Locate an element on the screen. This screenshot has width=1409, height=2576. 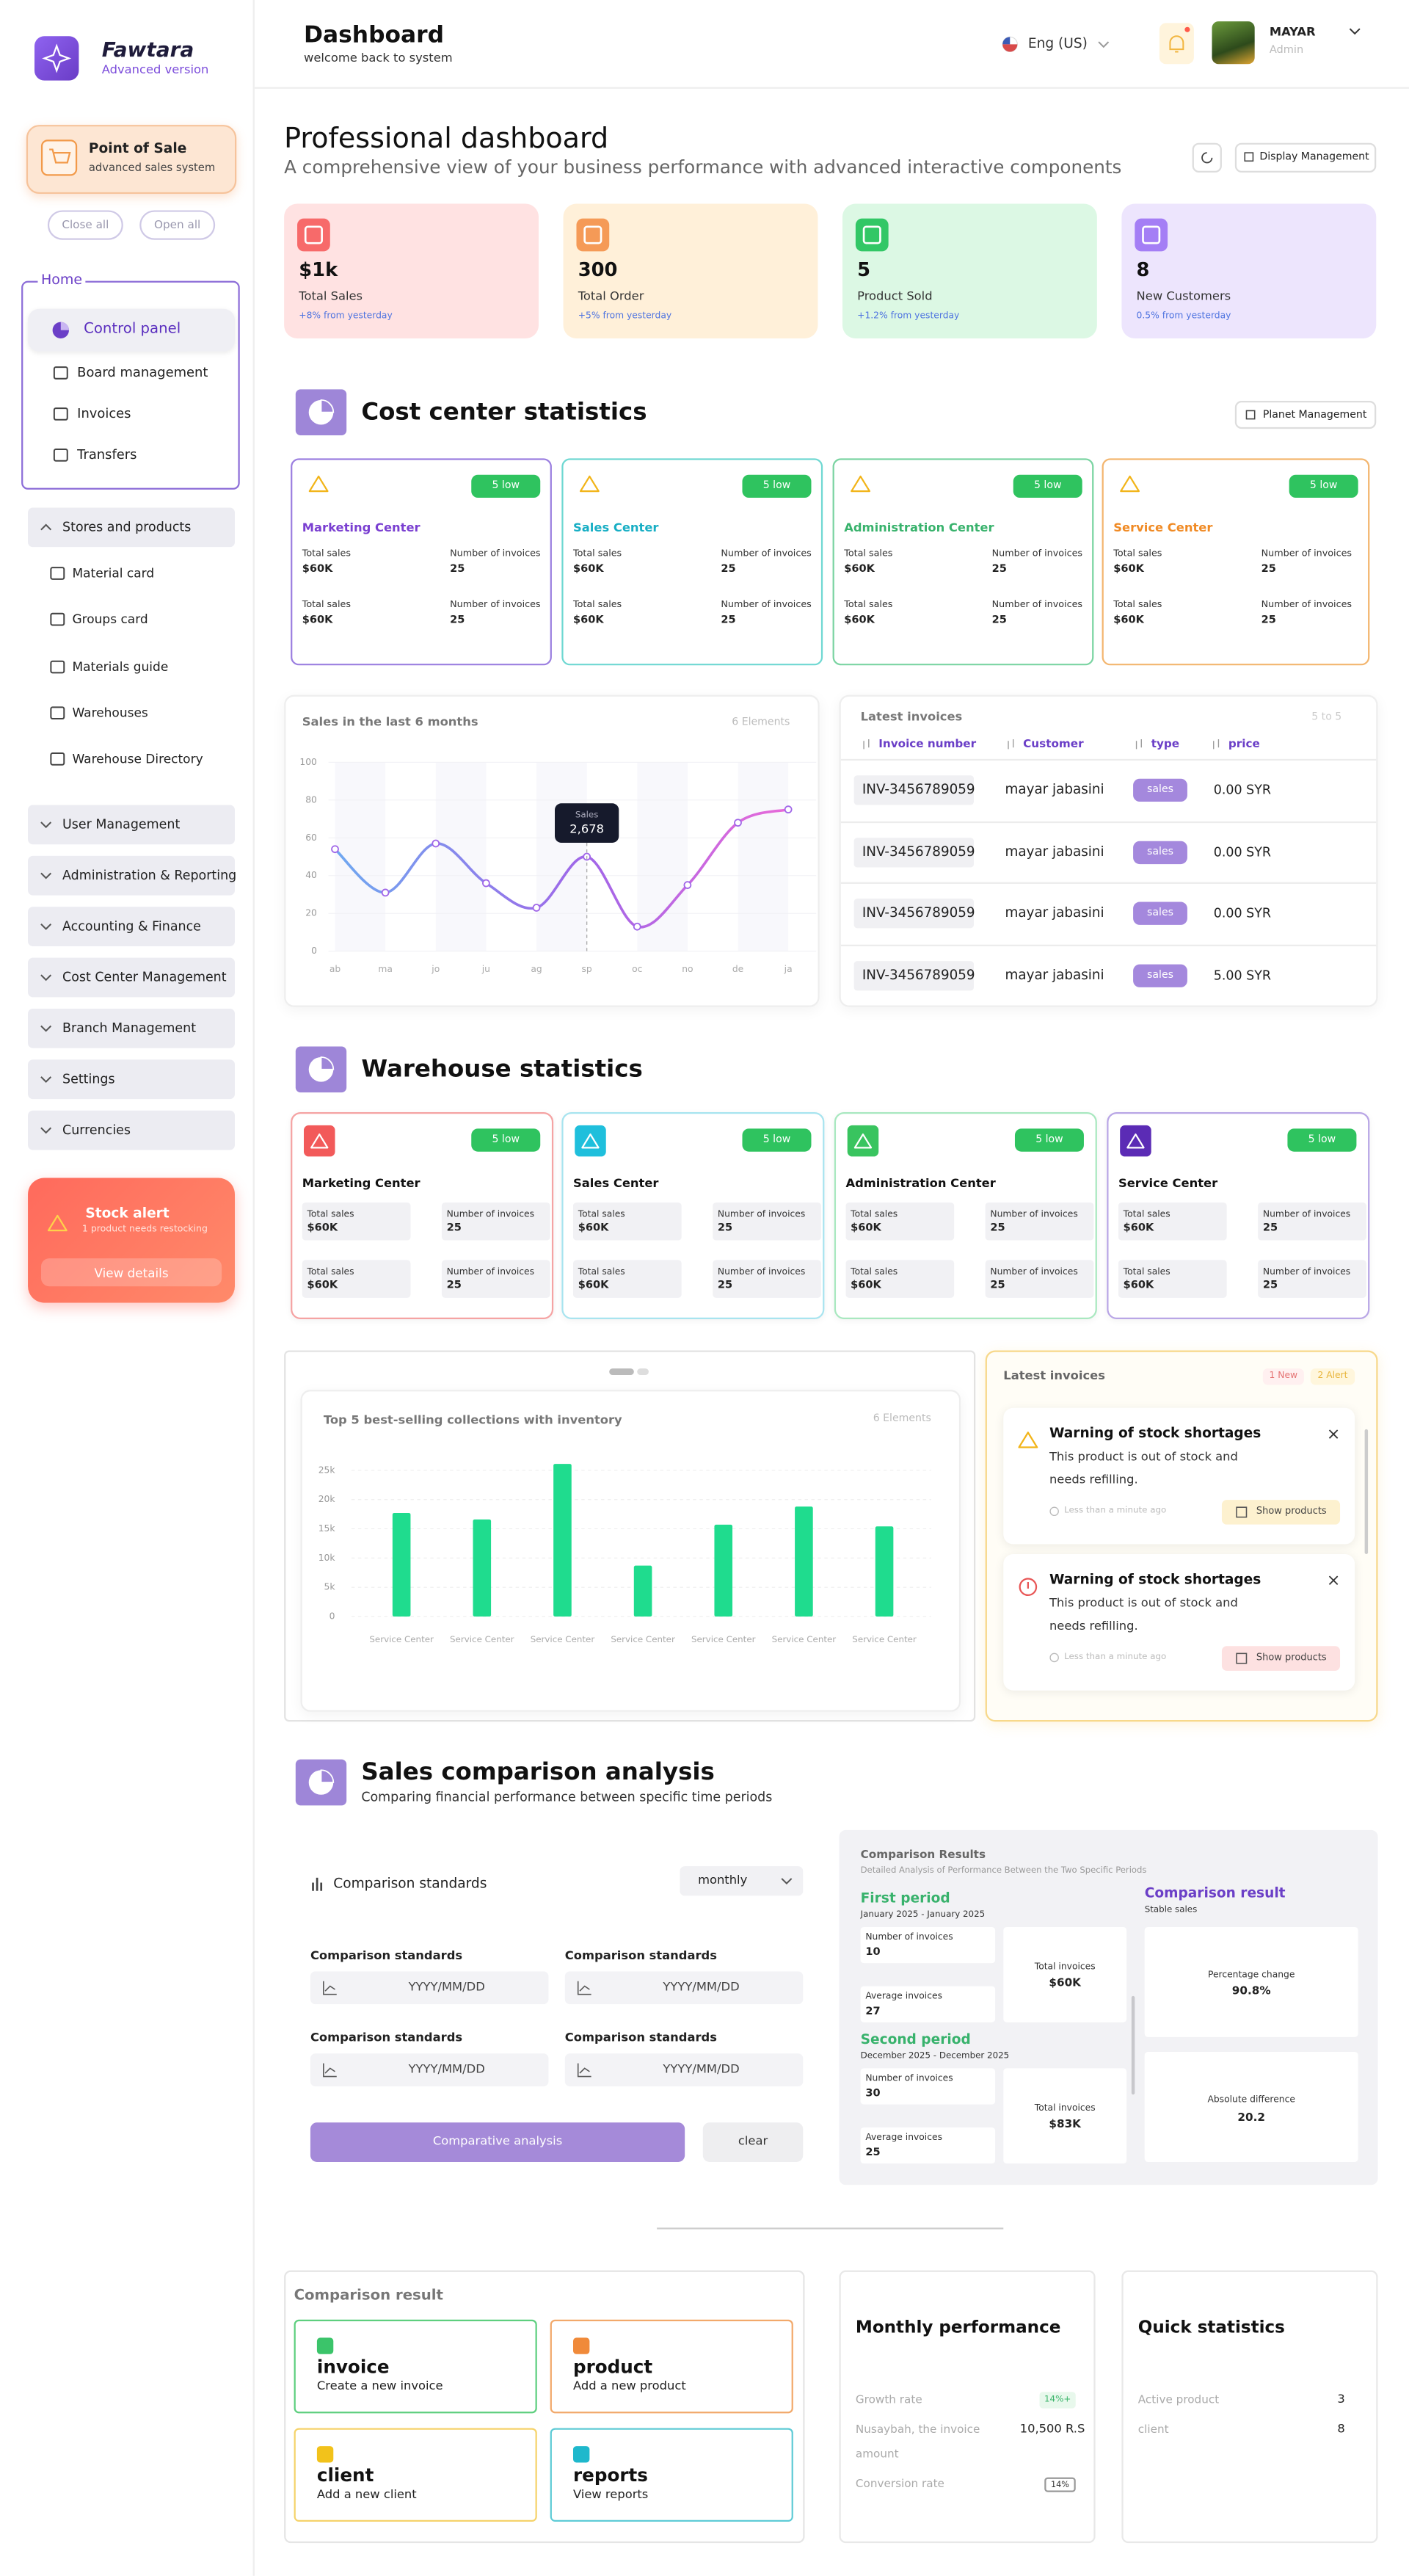
display-management-button is located at coordinates (1305, 158).